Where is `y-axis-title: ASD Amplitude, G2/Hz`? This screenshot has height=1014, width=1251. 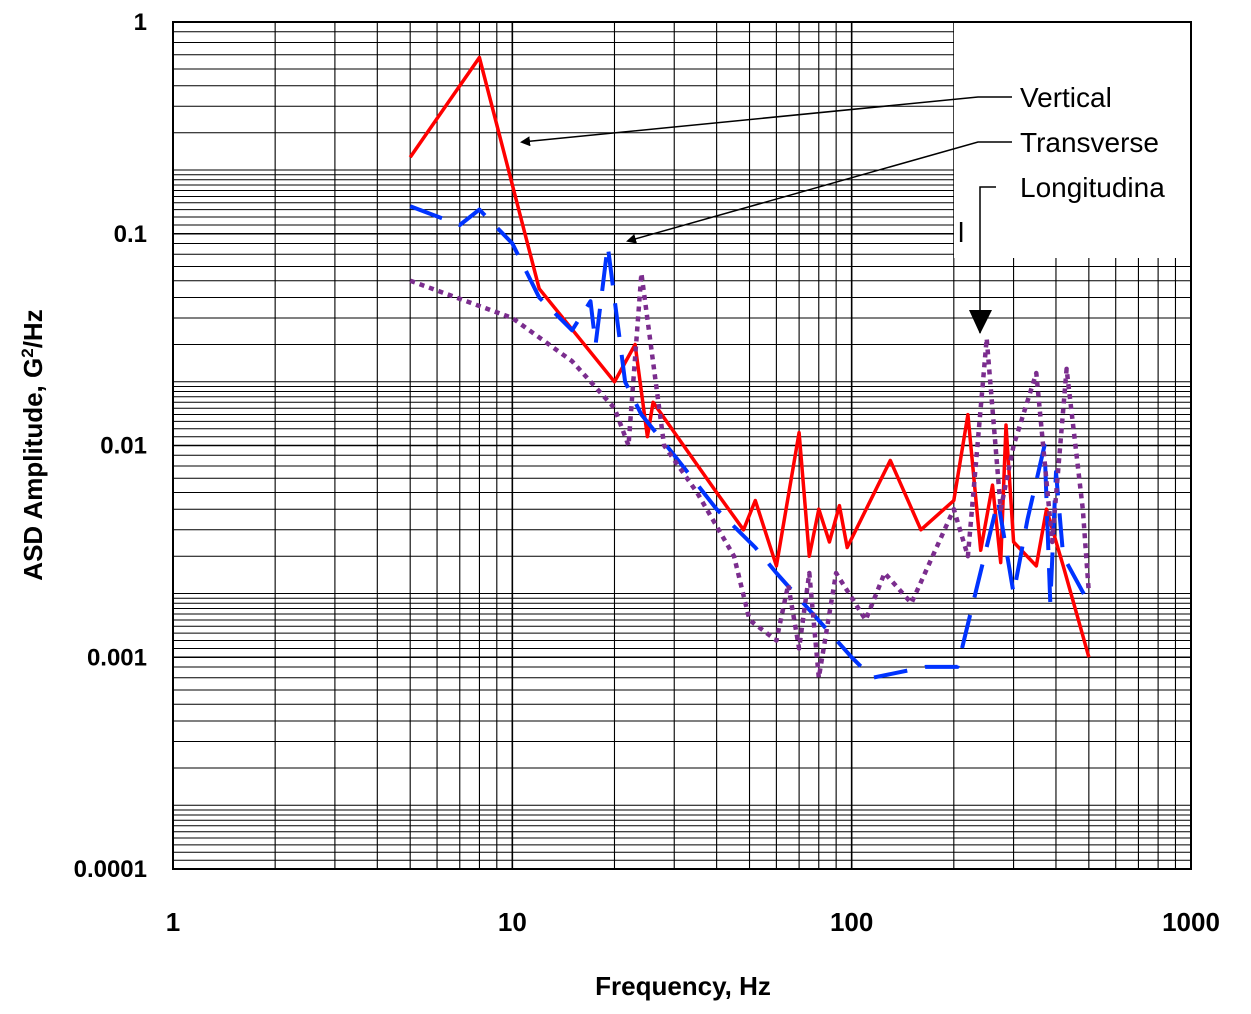
y-axis-title: ASD Amplitude, G2/Hz is located at coordinates (33, 444).